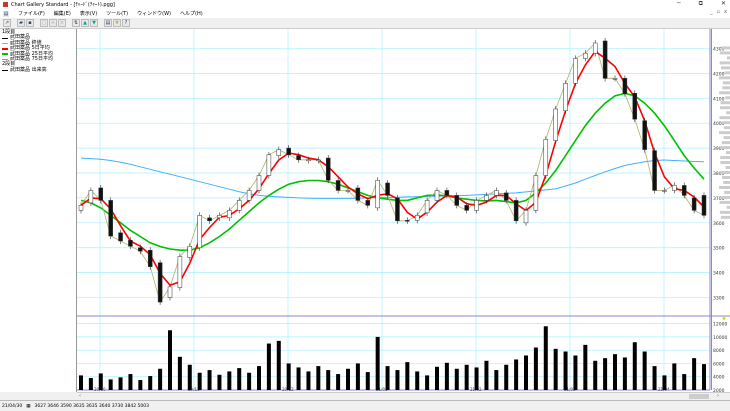 The image size is (730, 411). I want to click on maximize-button: ⧉, so click(700, 3).